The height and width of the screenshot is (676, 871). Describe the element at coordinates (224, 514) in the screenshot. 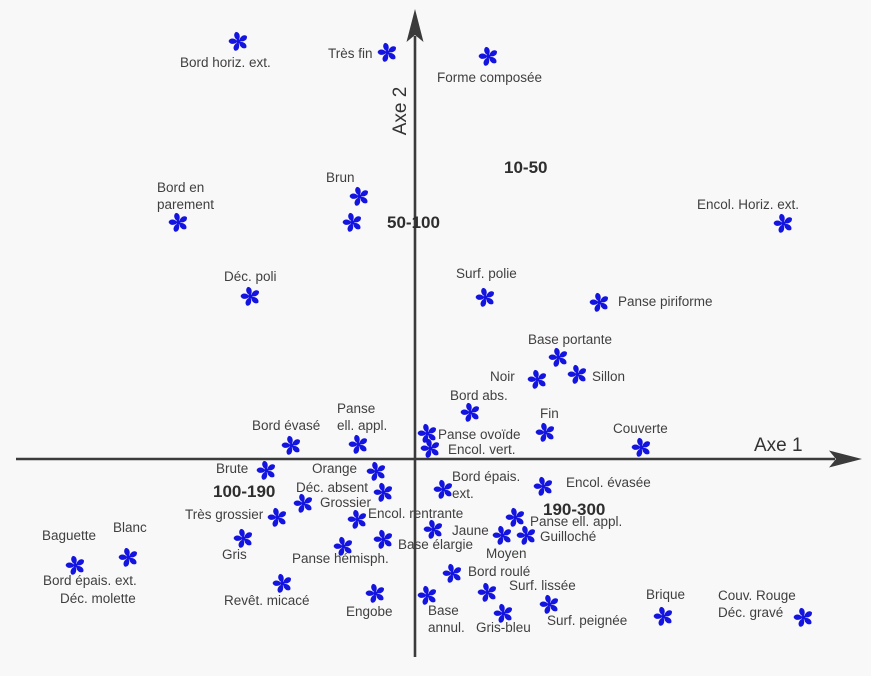

I see `data-point-label: Très grossier` at that location.